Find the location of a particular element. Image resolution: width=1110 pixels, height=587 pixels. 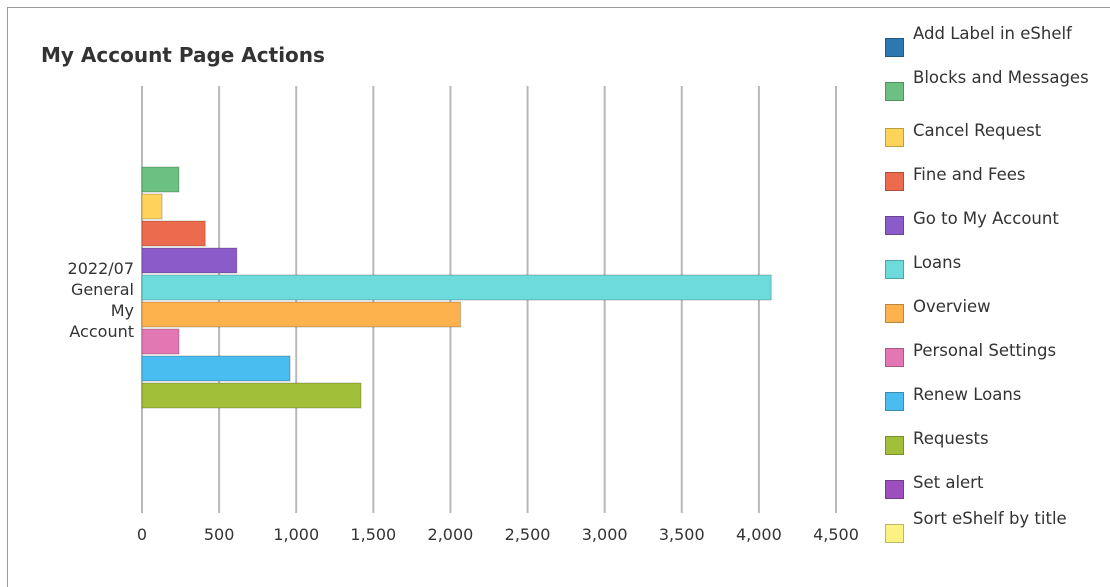

category-label-line: 2022/07 is located at coordinates (100, 268).